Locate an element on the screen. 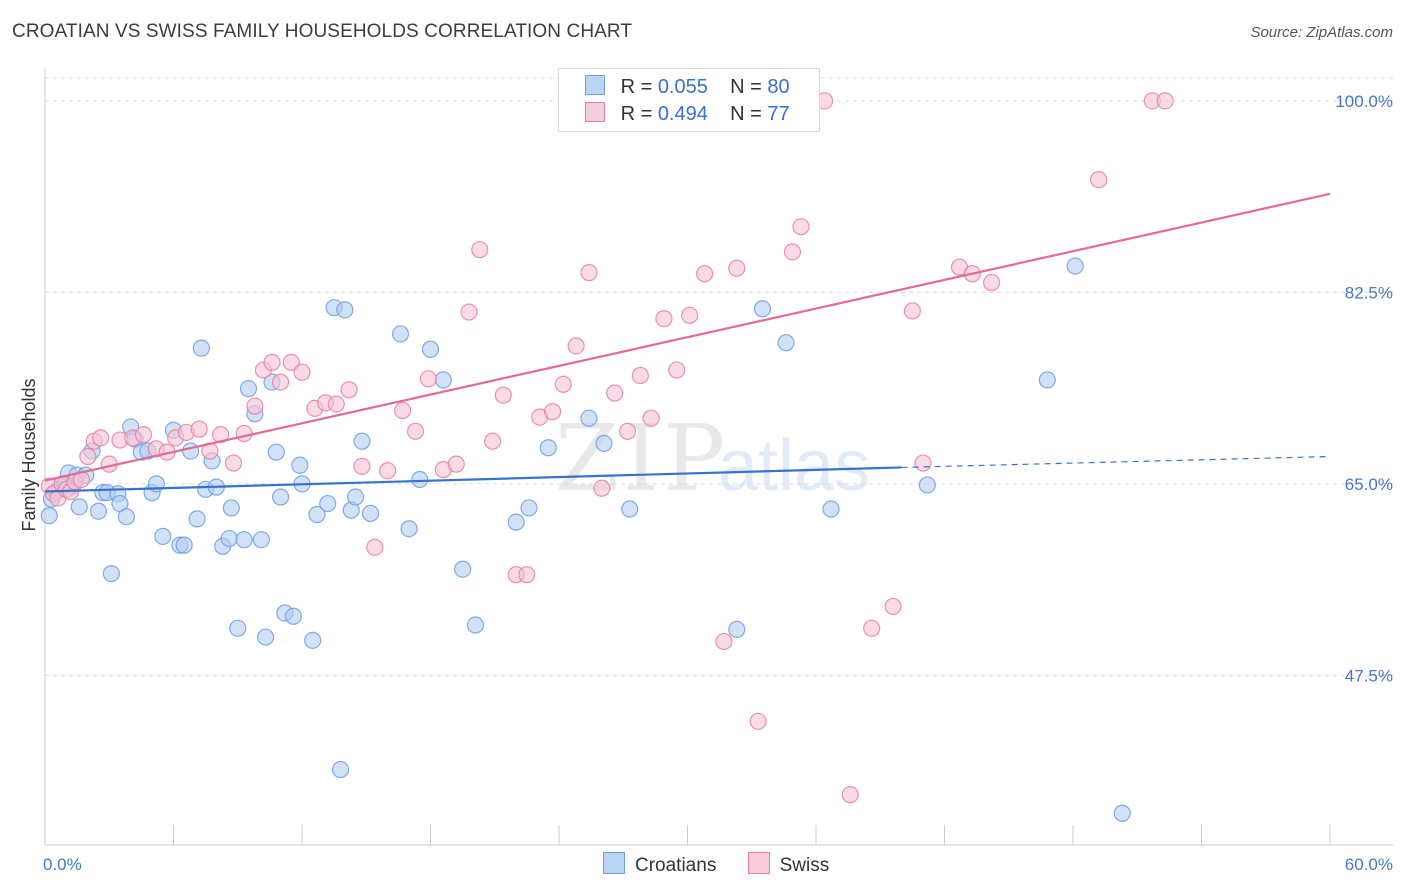 This screenshot has height=892, width=1406. croatians-trend-line-extension is located at coordinates (1116, 462).